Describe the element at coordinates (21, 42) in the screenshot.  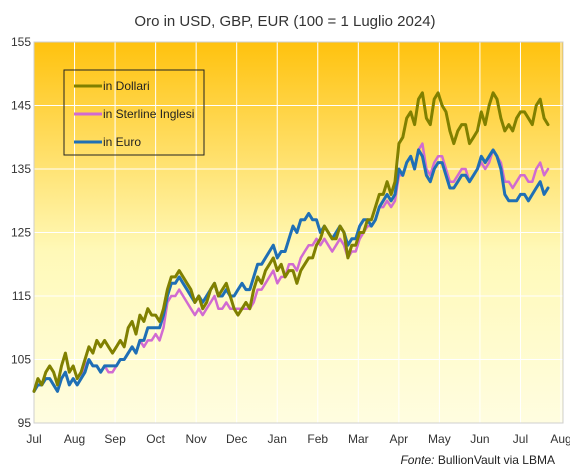
I see `y-tick-label: 155` at that location.